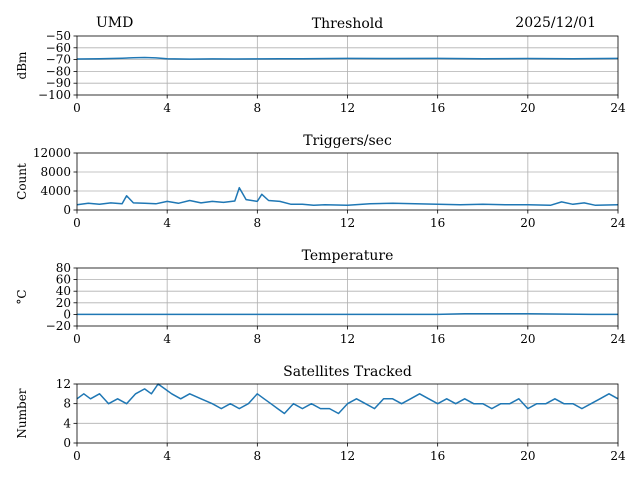  What do you see at coordinates (555, 23) in the screenshot?
I see `date-label: 2025/12/01` at bounding box center [555, 23].